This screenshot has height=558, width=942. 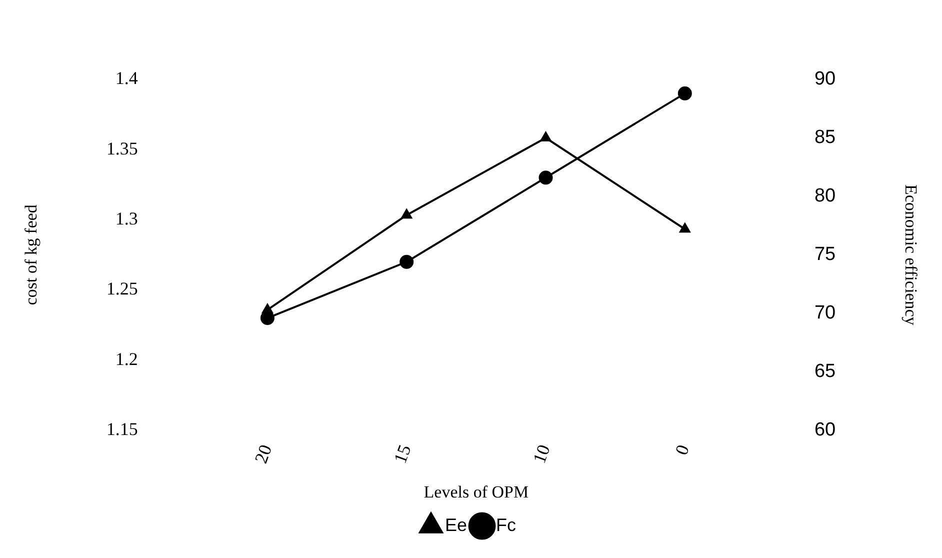 I want to click on y-tick-label: 1.4, so click(x=126, y=78).